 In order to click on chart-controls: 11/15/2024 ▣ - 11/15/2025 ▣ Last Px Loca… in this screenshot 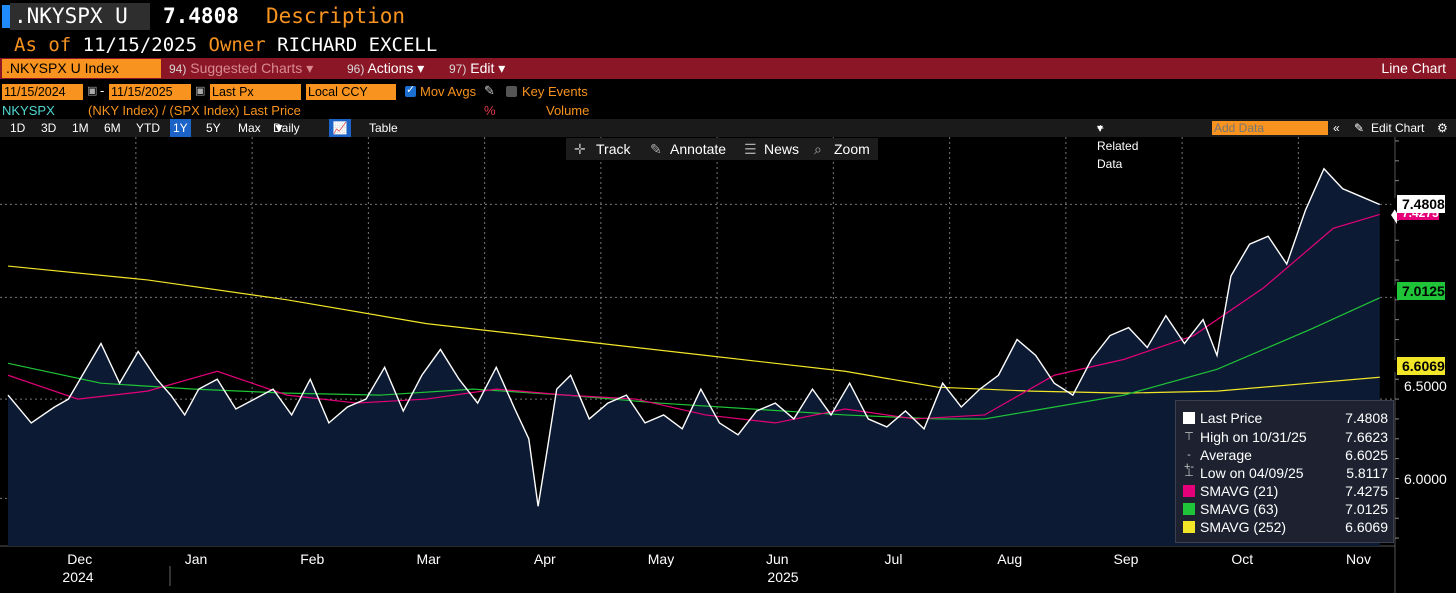, I will do `click(728, 92)`.